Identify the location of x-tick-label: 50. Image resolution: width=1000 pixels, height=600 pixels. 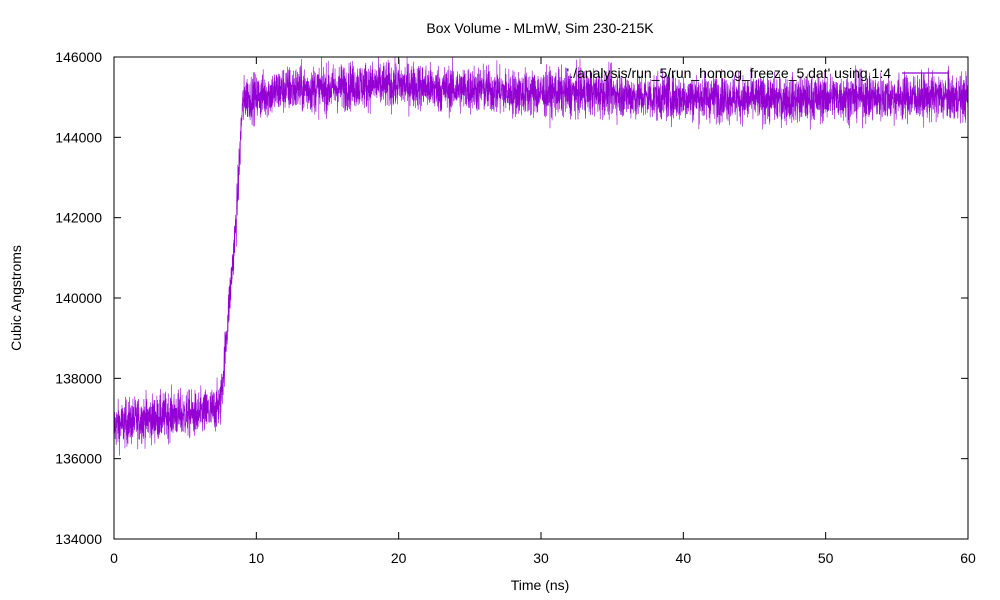
(826, 558).